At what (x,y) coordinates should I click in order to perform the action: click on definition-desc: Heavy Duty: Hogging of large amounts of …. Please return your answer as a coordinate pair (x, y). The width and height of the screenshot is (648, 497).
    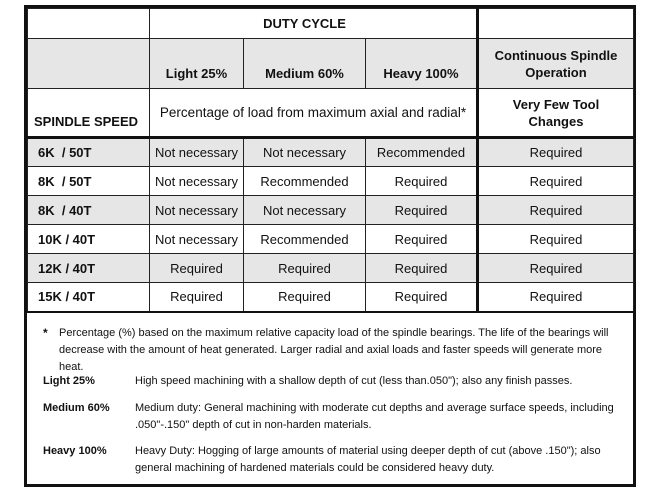
    Looking at the image, I should click on (368, 459).